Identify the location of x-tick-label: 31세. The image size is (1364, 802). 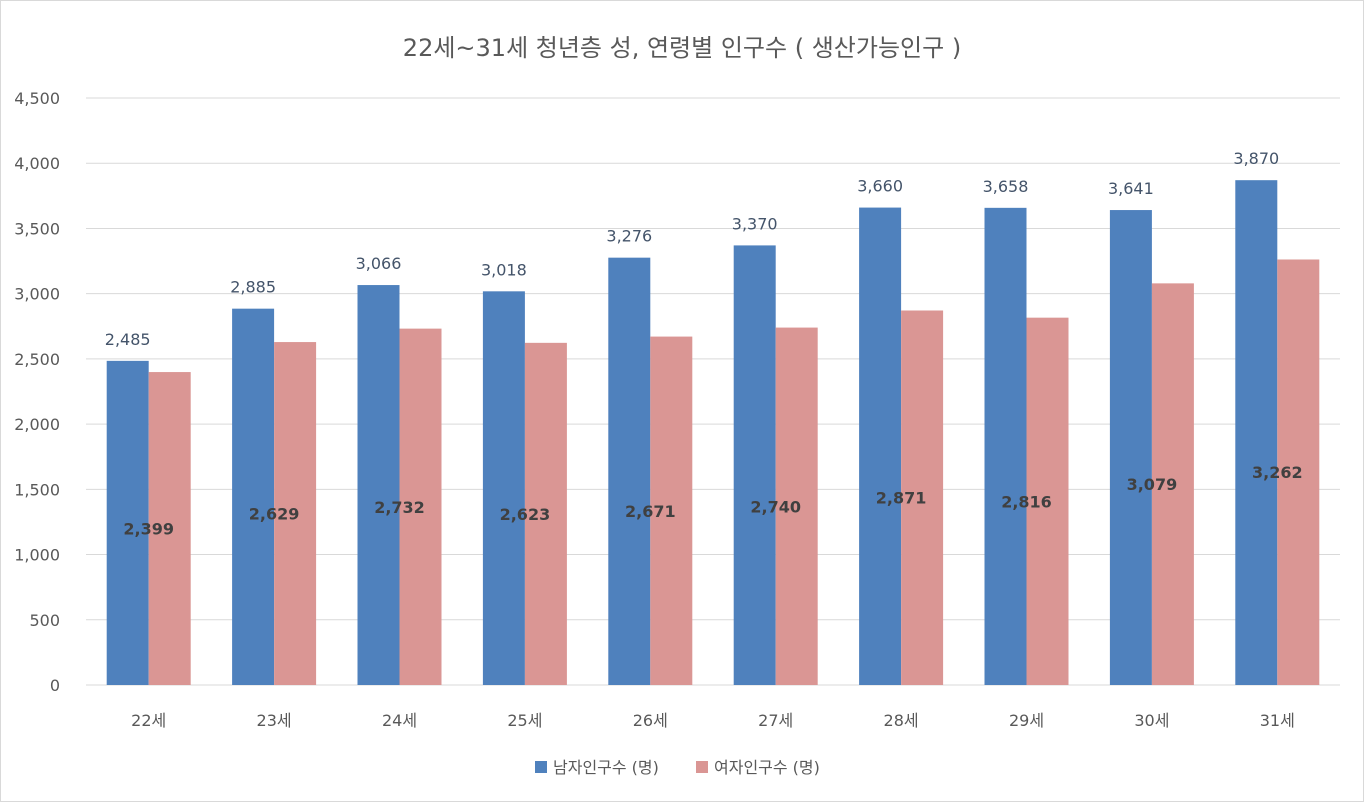
(1277, 720).